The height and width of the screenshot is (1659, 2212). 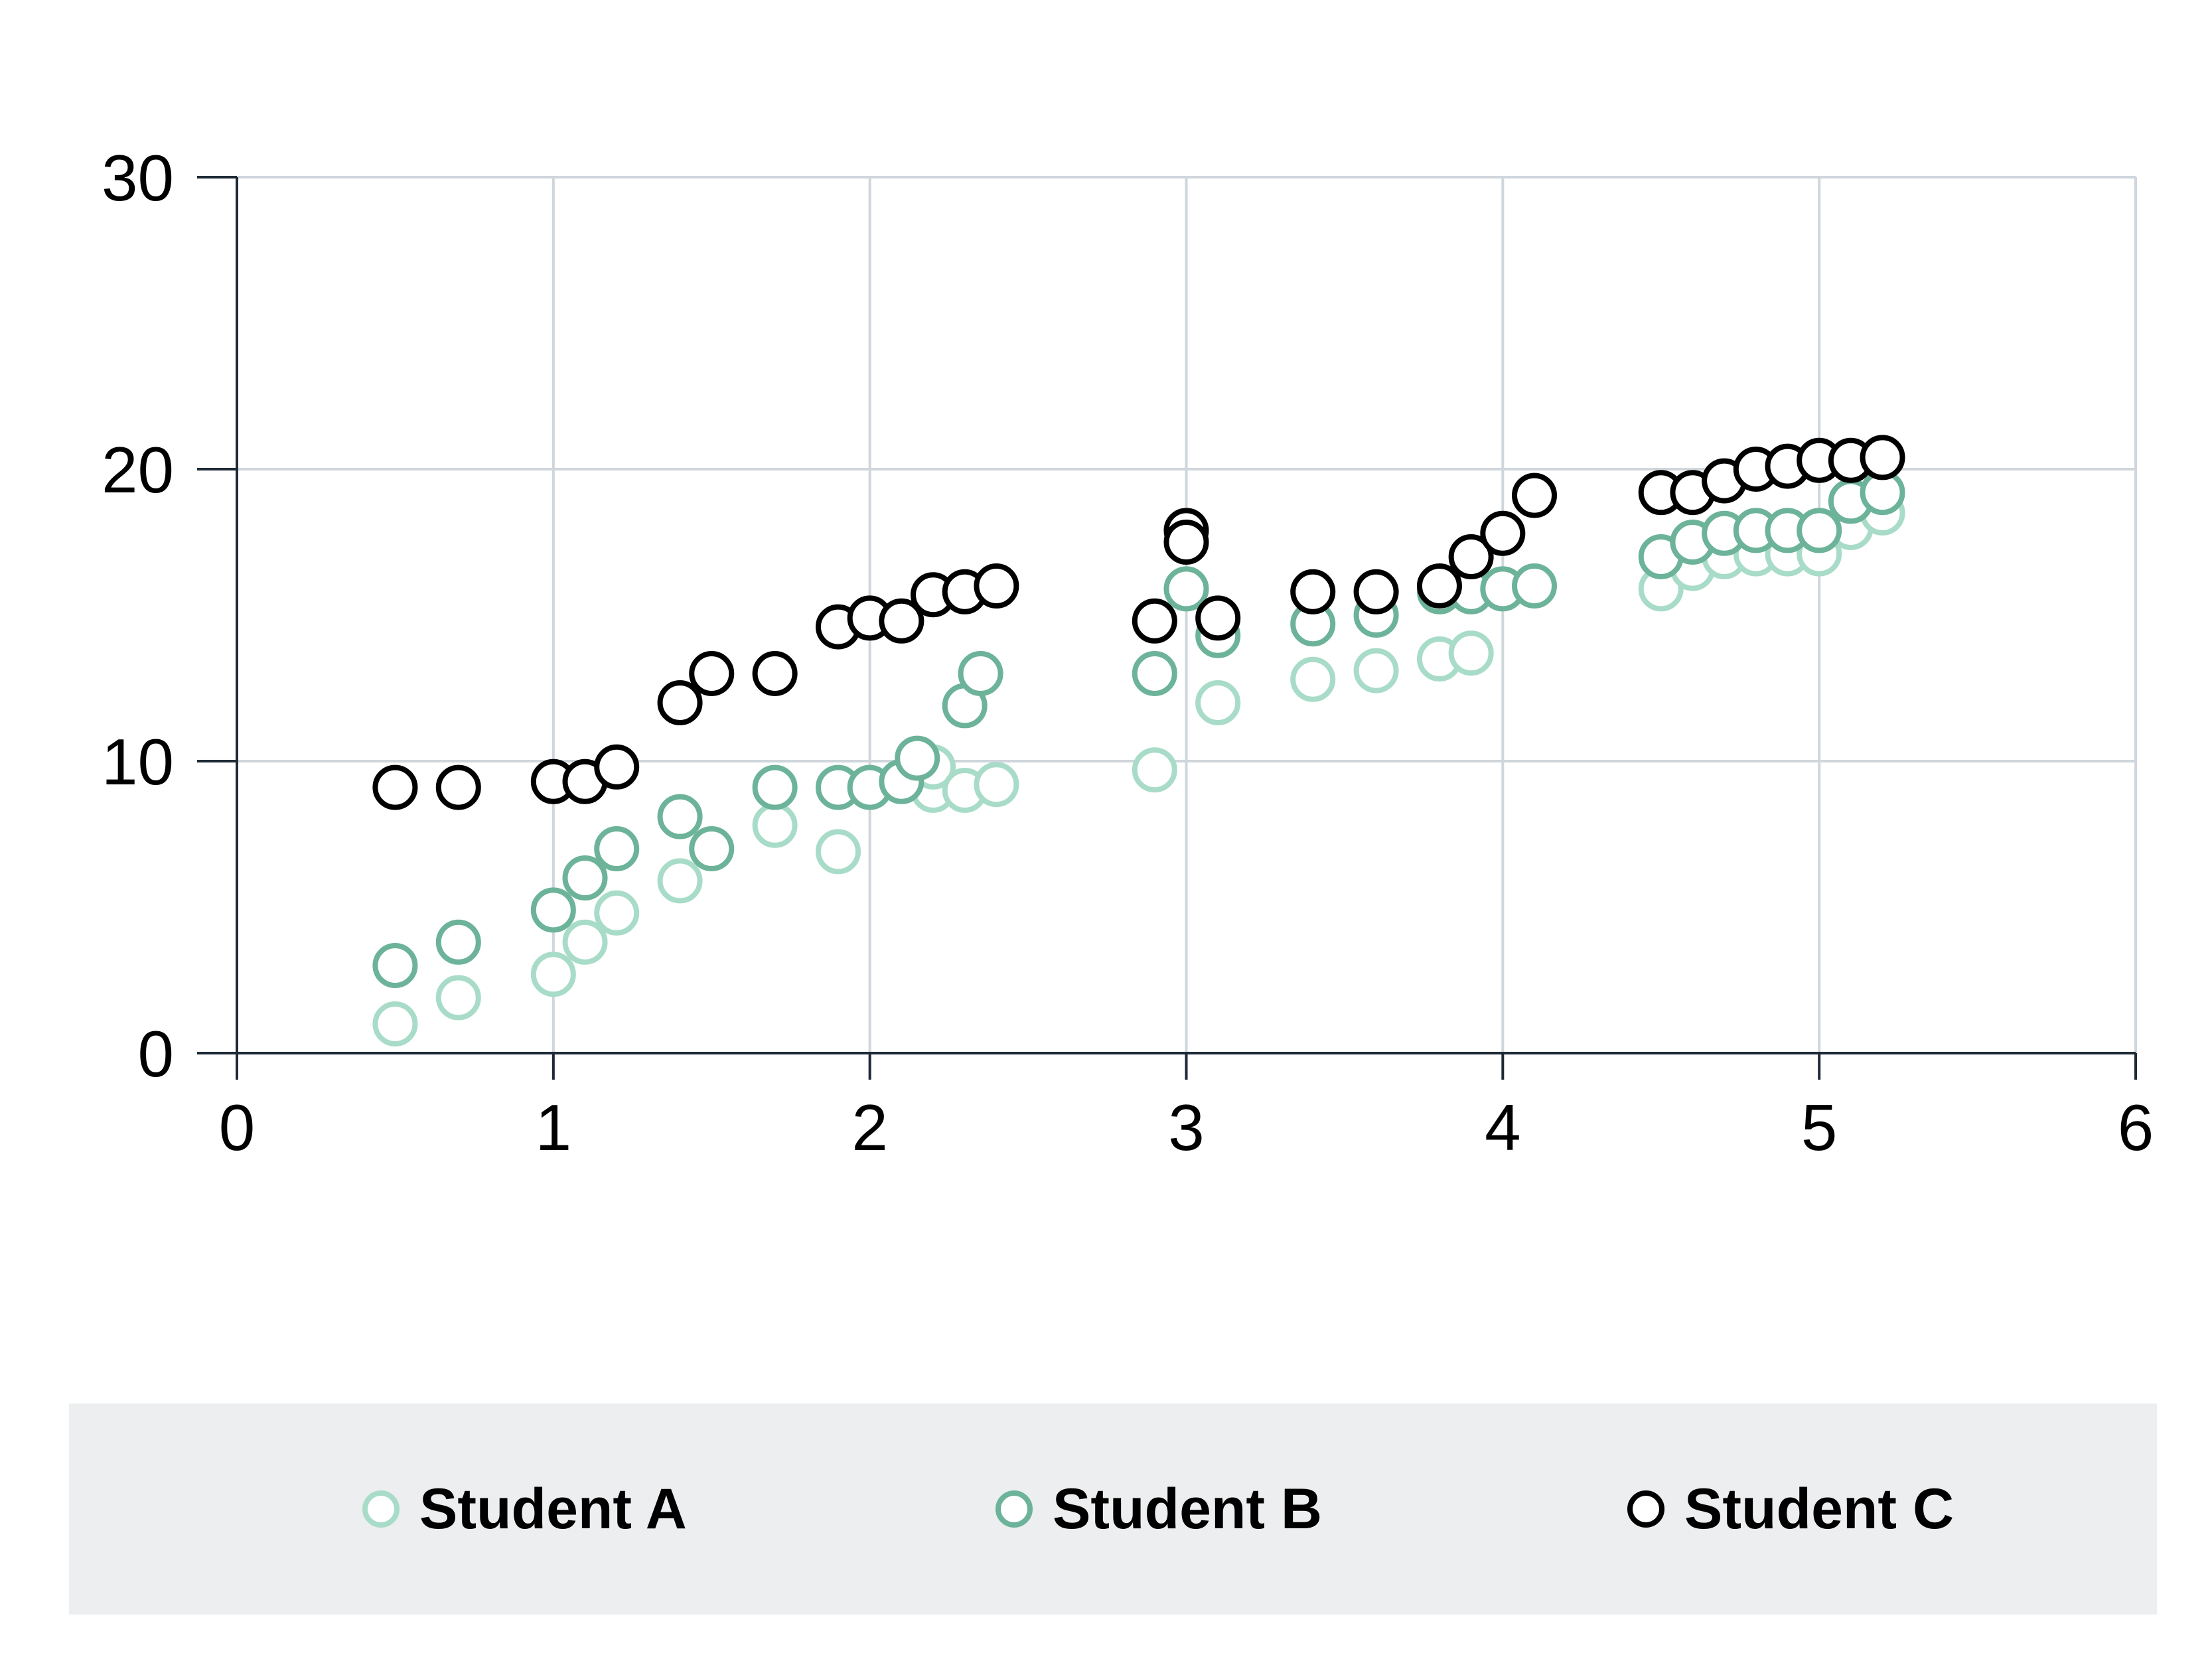 I want to click on y-tick-label: 10, so click(x=138, y=761).